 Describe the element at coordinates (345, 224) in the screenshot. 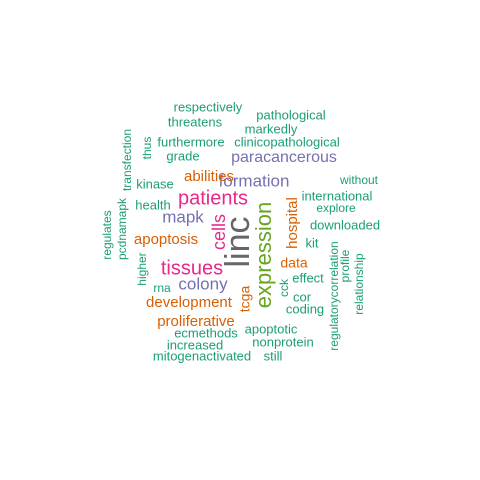

I see `word-downloaded: downloaded` at that location.